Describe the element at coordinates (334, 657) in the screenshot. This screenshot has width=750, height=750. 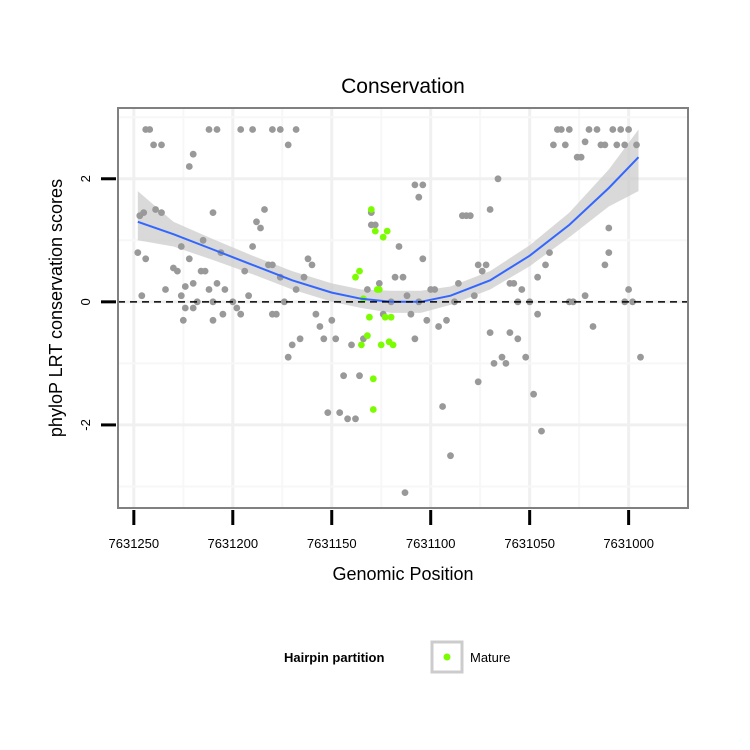
I see `legend-title: Hairpin partition` at that location.